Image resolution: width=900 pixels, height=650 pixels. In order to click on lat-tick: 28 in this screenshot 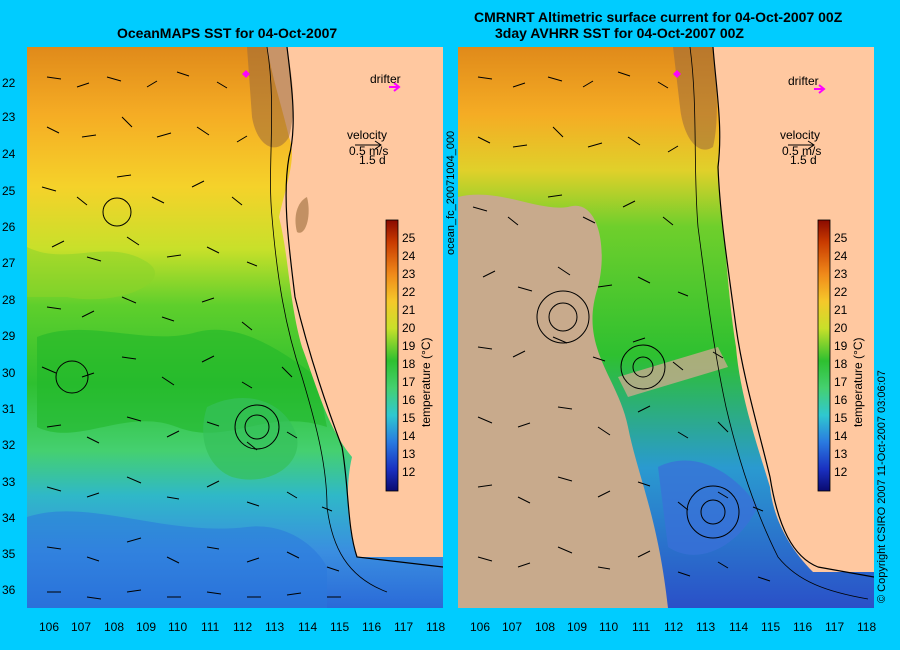, I will do `click(9, 300)`.